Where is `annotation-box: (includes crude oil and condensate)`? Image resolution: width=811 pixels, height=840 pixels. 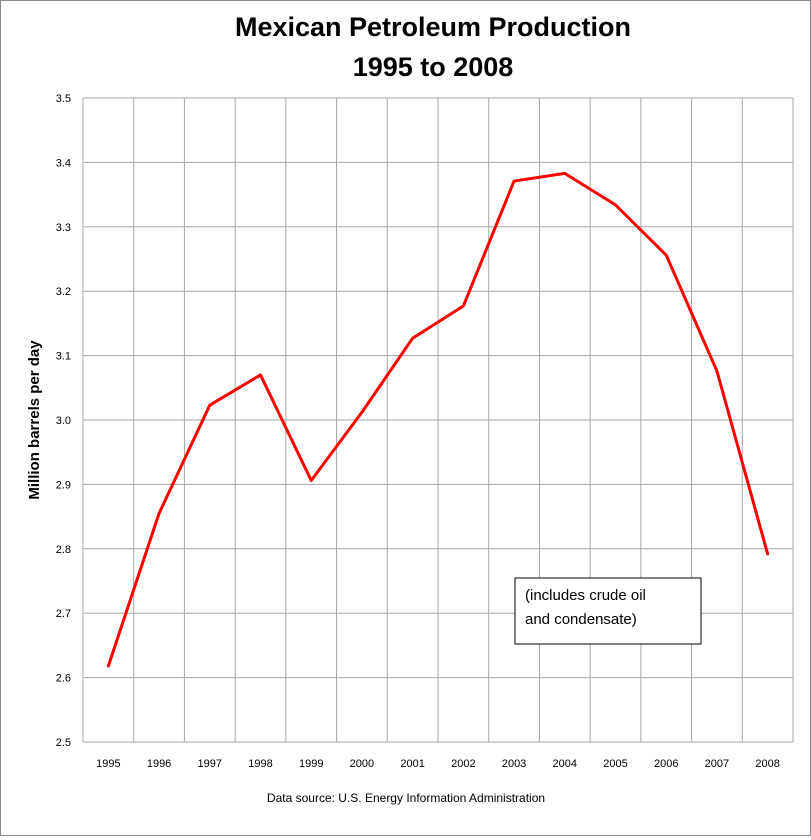 annotation-box: (includes crude oil and condensate) is located at coordinates (608, 611).